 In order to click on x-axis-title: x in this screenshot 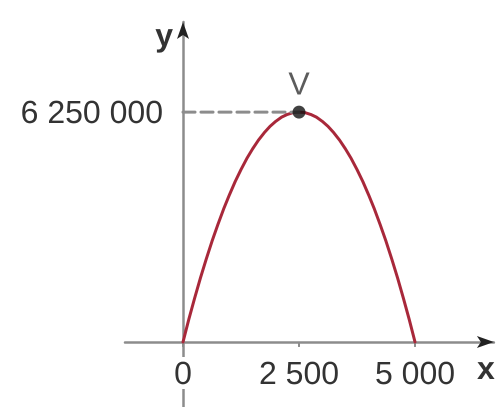, I will do `click(486, 368)`.